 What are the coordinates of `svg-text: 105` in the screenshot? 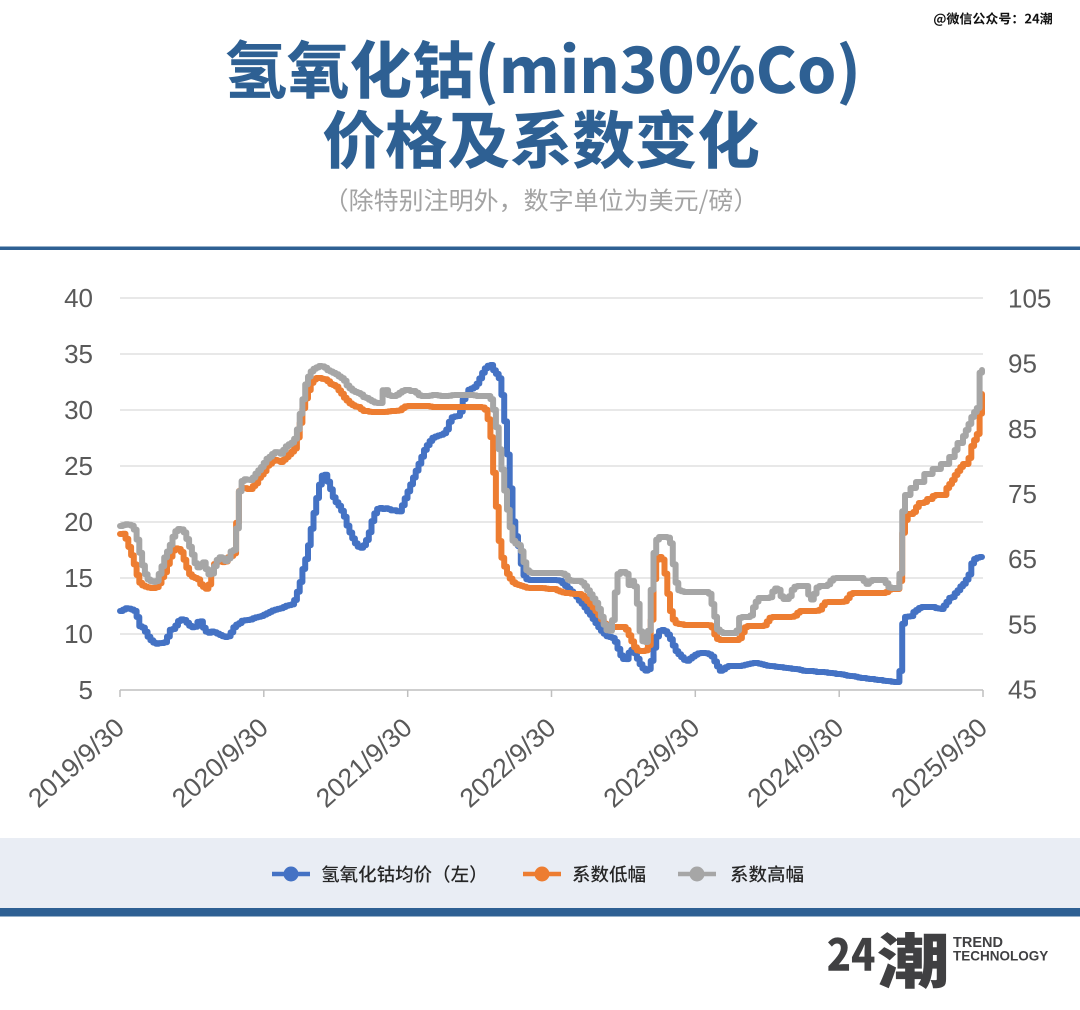 It's located at (1029, 299).